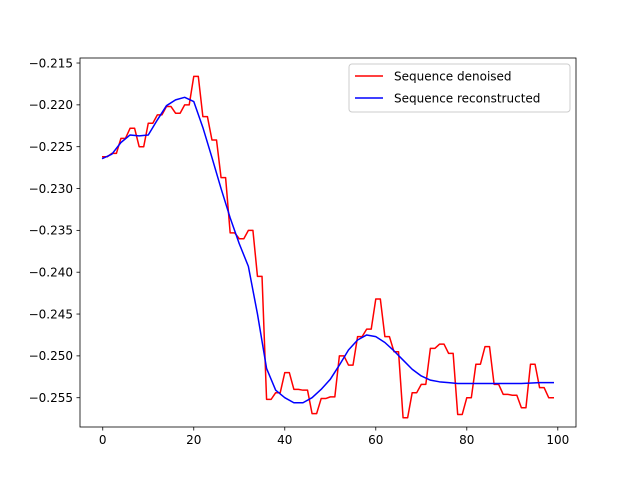 This screenshot has width=640, height=480. What do you see at coordinates (466, 440) in the screenshot?
I see `x-tick-label: 80` at bounding box center [466, 440].